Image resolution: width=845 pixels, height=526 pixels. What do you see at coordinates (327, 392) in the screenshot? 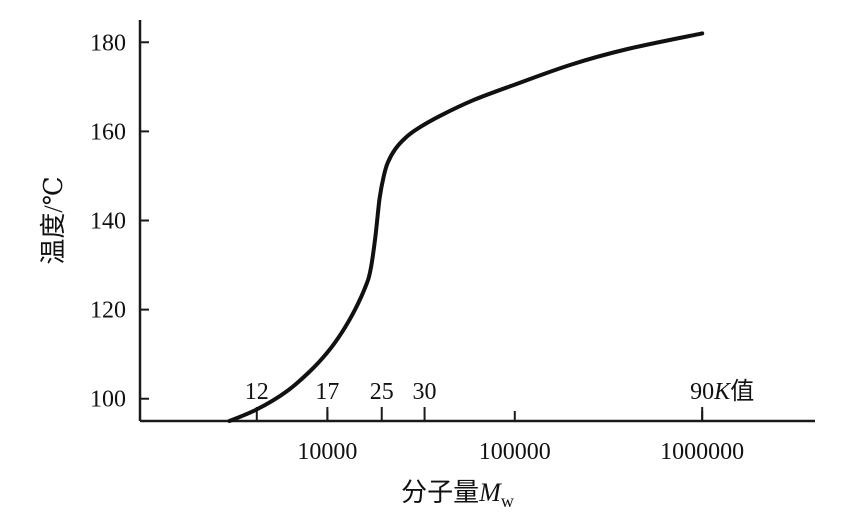
I see `k-value-label: 17` at bounding box center [327, 392].